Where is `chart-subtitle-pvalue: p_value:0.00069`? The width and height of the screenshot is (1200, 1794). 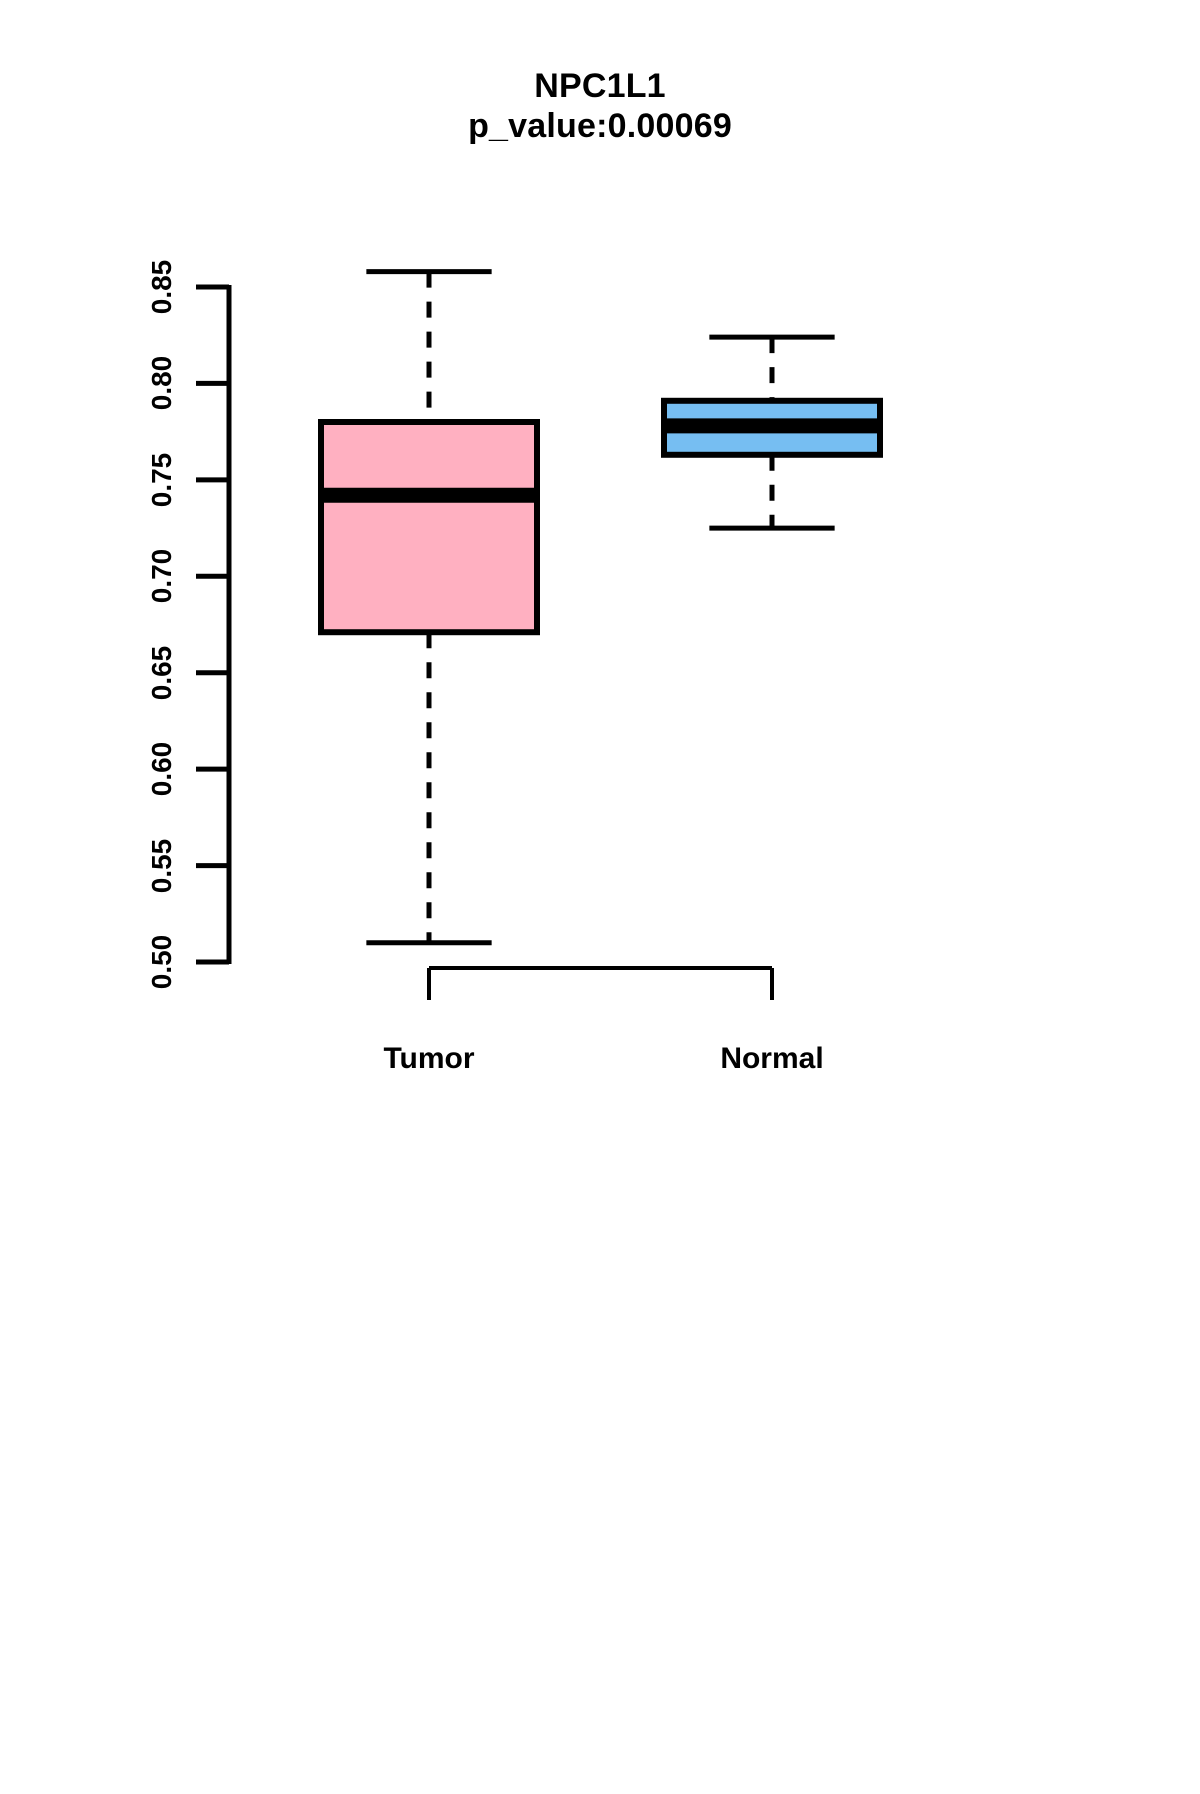 chart-subtitle-pvalue: p_value:0.00069 is located at coordinates (600, 126).